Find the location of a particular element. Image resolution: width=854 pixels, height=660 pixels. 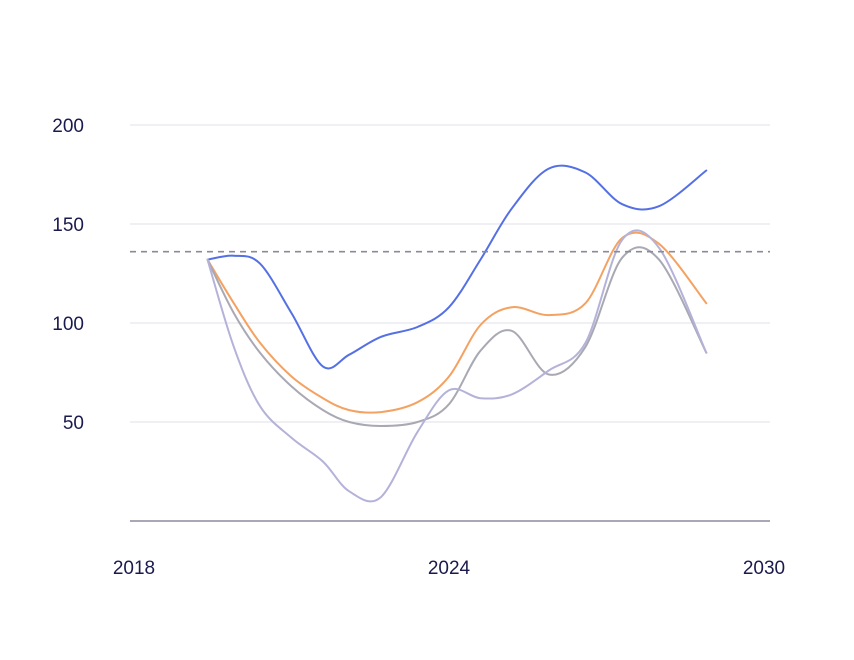

y-tick-label: 150 is located at coordinates (68, 225).